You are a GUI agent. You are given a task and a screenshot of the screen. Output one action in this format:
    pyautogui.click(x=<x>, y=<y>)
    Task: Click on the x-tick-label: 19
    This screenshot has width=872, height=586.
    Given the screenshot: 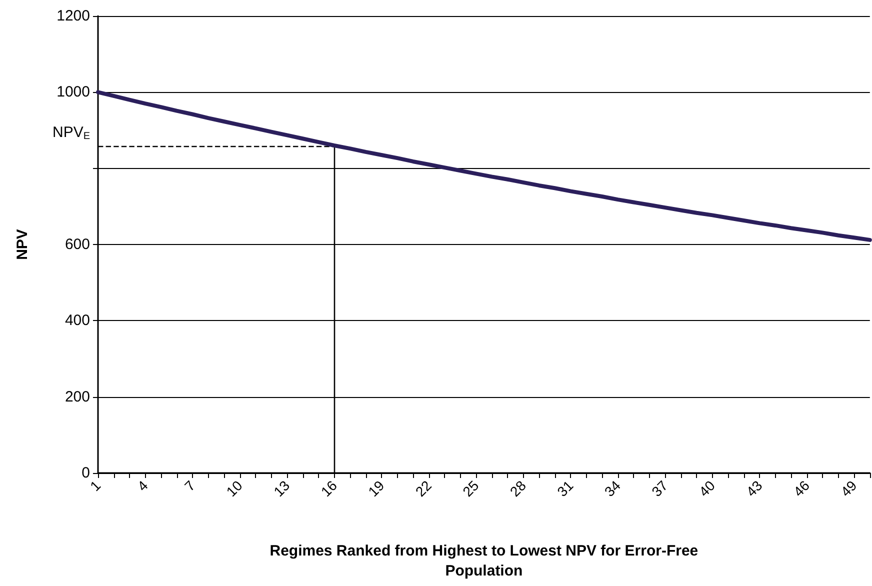 What is the action you would take?
    pyautogui.click(x=376, y=488)
    